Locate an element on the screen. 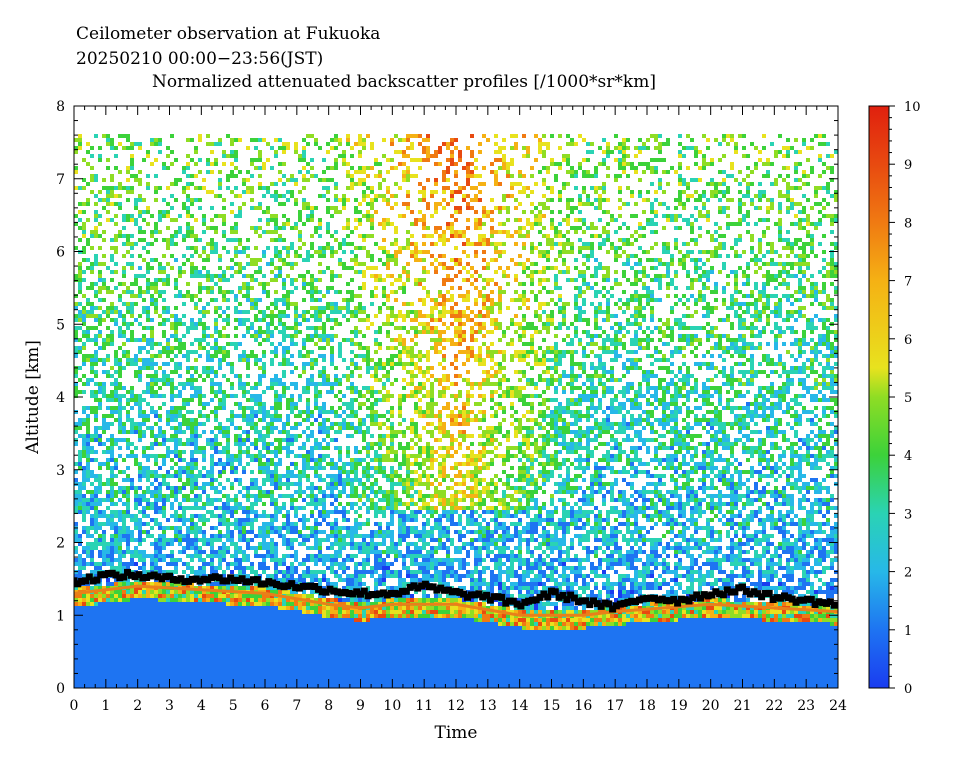 The height and width of the screenshot is (770, 960). colorbar-tick-label: 7 is located at coordinates (908, 282).